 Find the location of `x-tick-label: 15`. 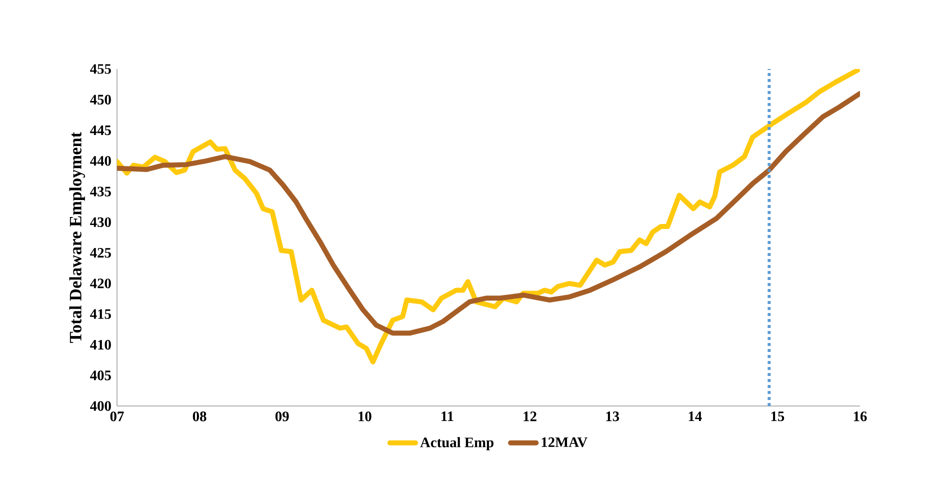

x-tick-label: 15 is located at coordinates (777, 417).